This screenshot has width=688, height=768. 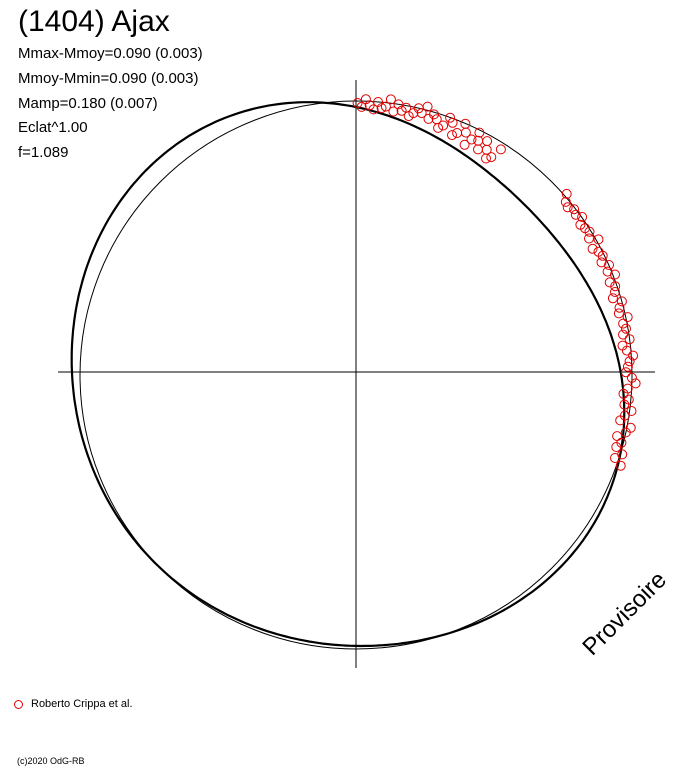 What do you see at coordinates (51, 761) in the screenshot?
I see `copyright: (c)2020 OdG-RB` at bounding box center [51, 761].